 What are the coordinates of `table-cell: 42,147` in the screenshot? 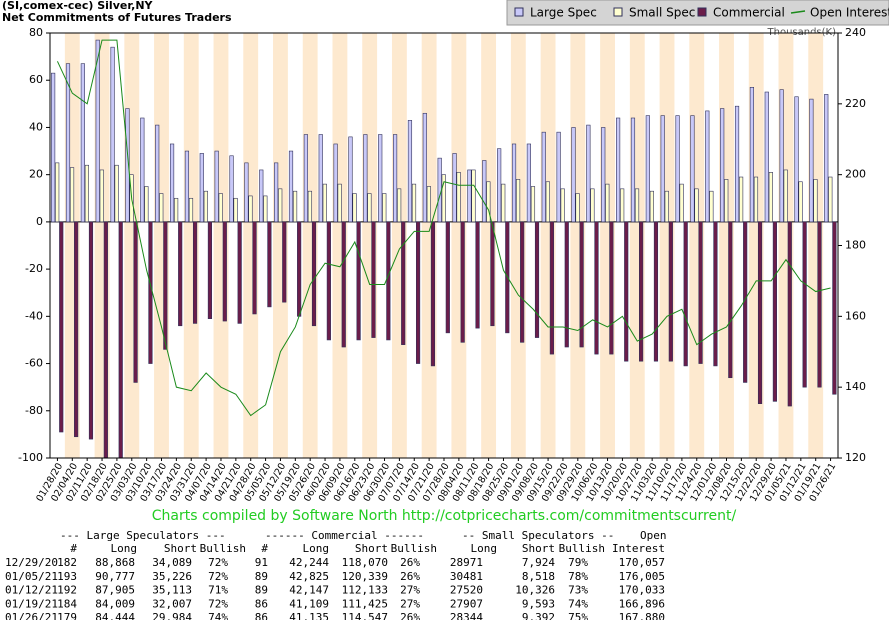 It's located at (309, 590).